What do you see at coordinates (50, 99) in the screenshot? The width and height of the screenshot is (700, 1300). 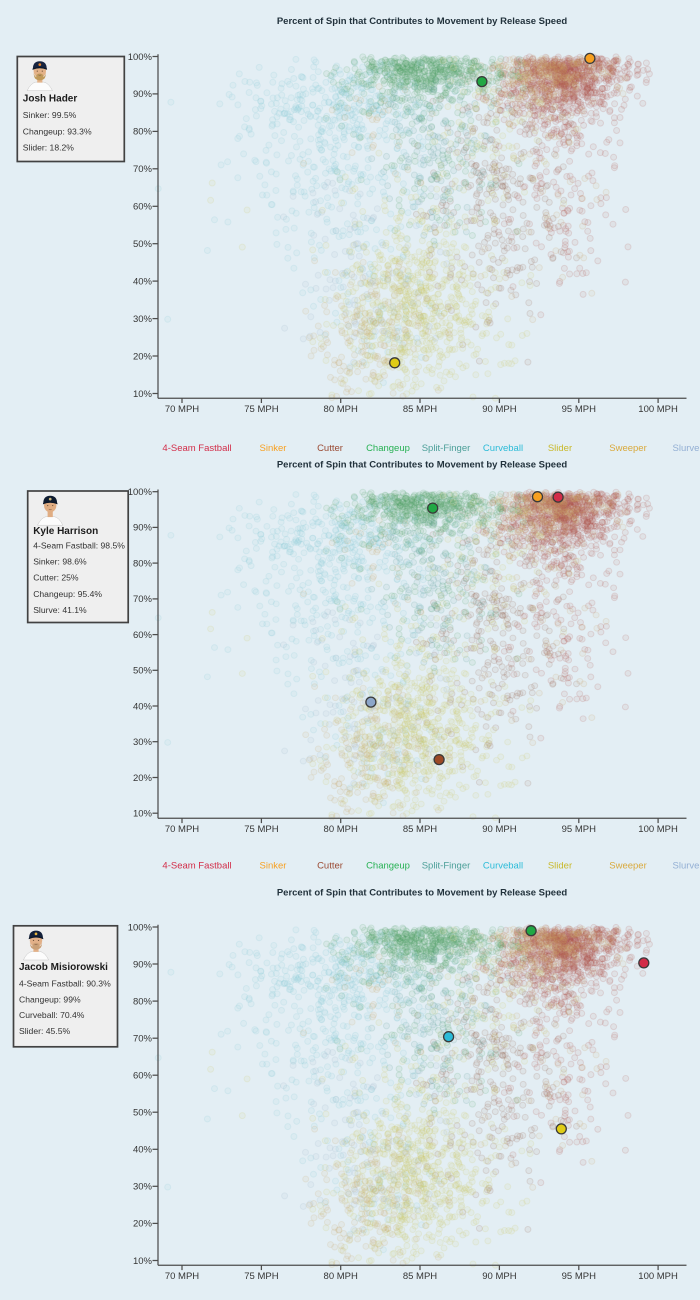 I see `svg-text: Josh Hader` at bounding box center [50, 99].